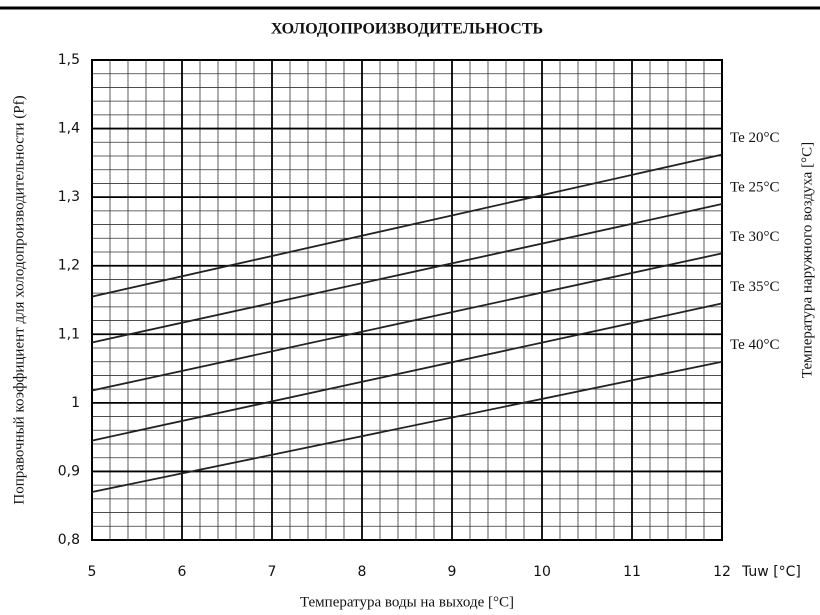 This screenshot has width=820, height=615. Describe the element at coordinates (771, 572) in the screenshot. I see `x-unit-label: Tuw [°C]` at that location.